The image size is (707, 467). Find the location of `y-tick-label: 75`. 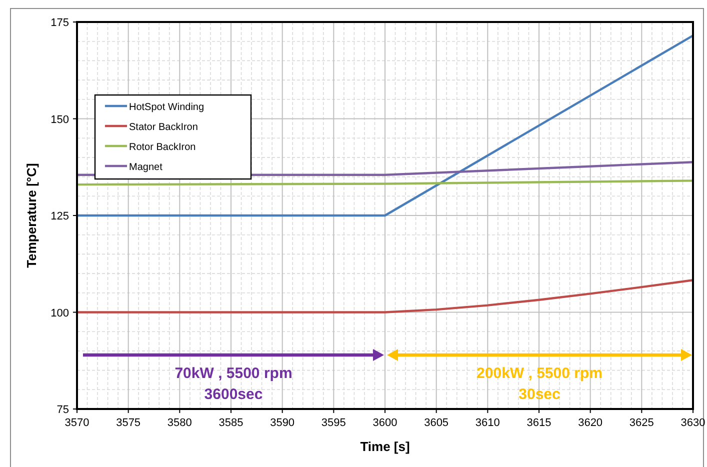

y-tick-label: 75 is located at coordinates (62, 410).